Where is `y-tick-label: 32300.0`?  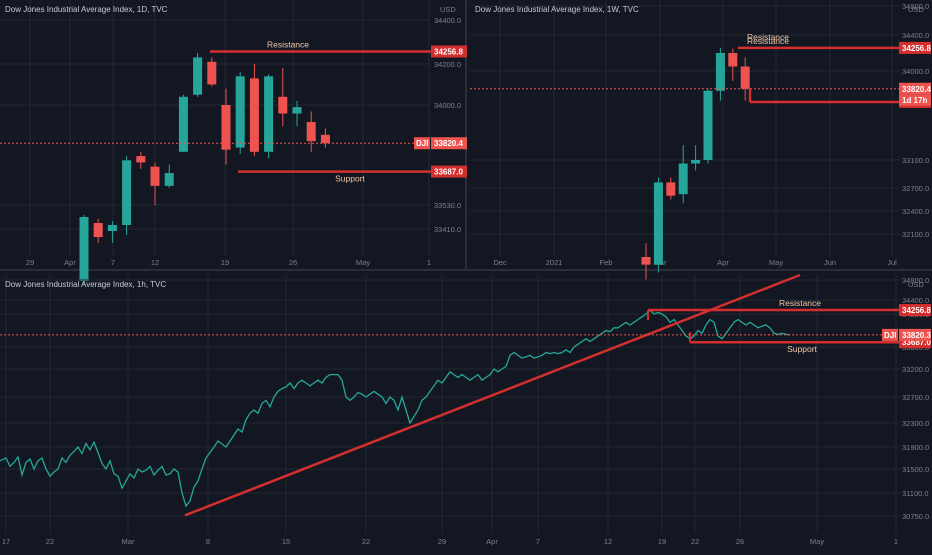 y-tick-label: 32300.0 is located at coordinates (915, 423).